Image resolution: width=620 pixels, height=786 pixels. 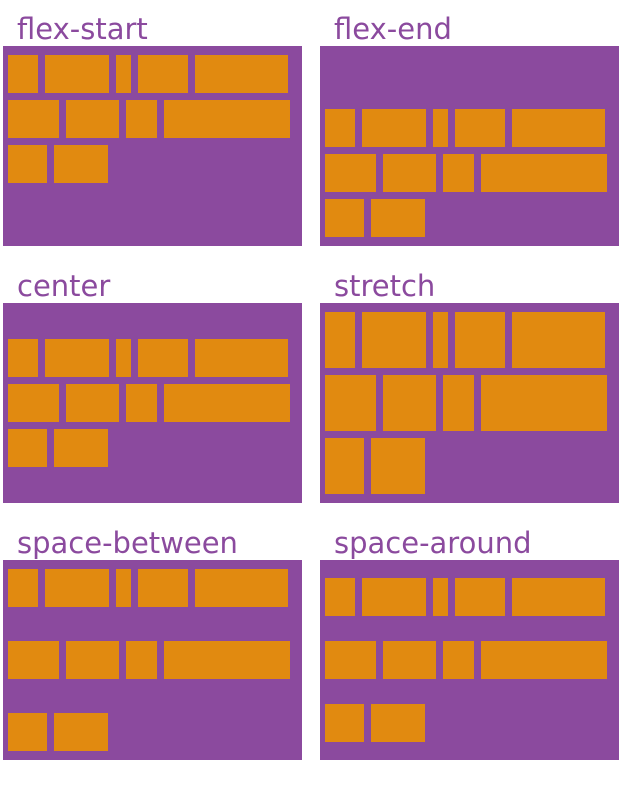 I want to click on flex-container-space-around, so click(x=469, y=660).